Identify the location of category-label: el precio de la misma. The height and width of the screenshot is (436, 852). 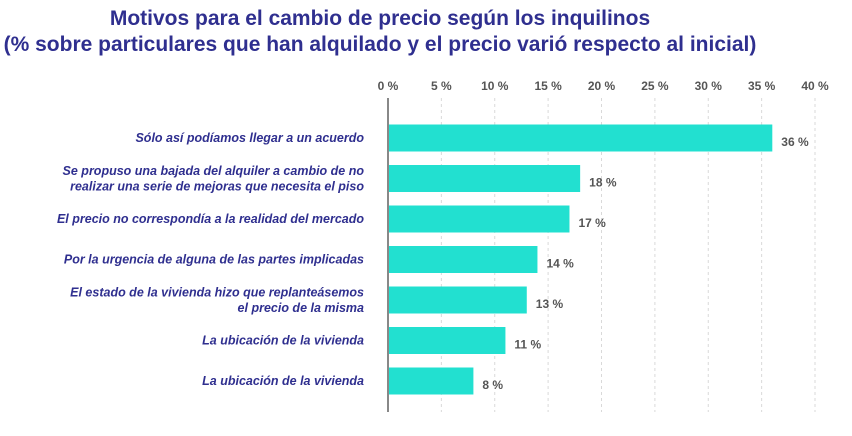
(301, 308).